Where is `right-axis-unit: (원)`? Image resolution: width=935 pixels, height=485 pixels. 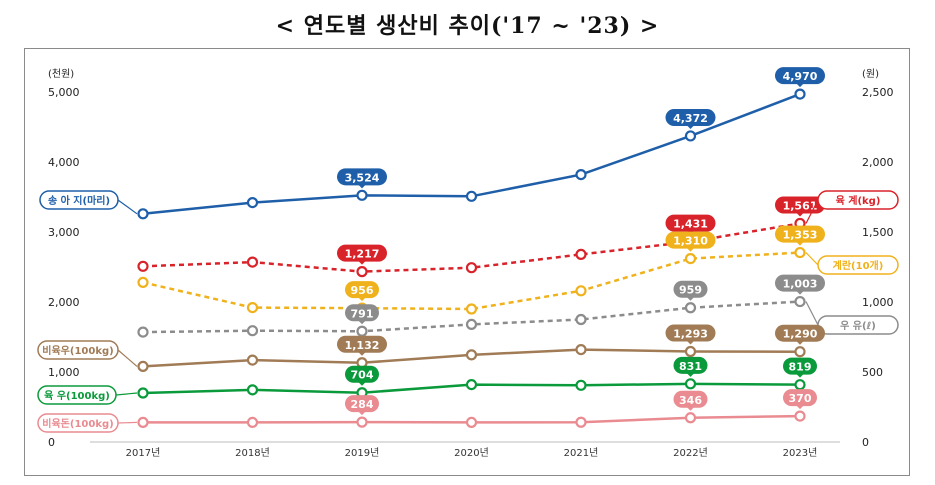
right-axis-unit: (원) is located at coordinates (870, 74).